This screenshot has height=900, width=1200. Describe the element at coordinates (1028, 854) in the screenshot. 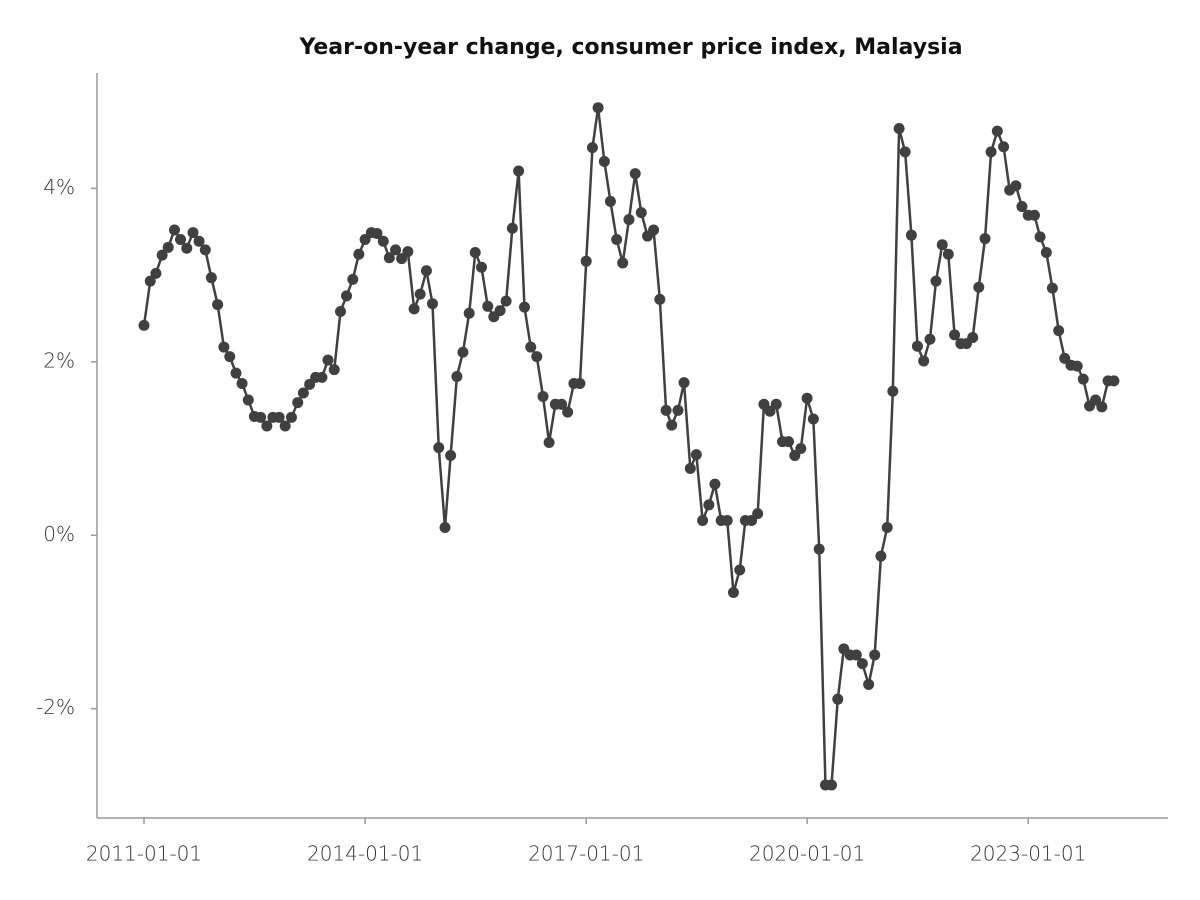

I see `x-tick-label: 2023-01-01` at that location.